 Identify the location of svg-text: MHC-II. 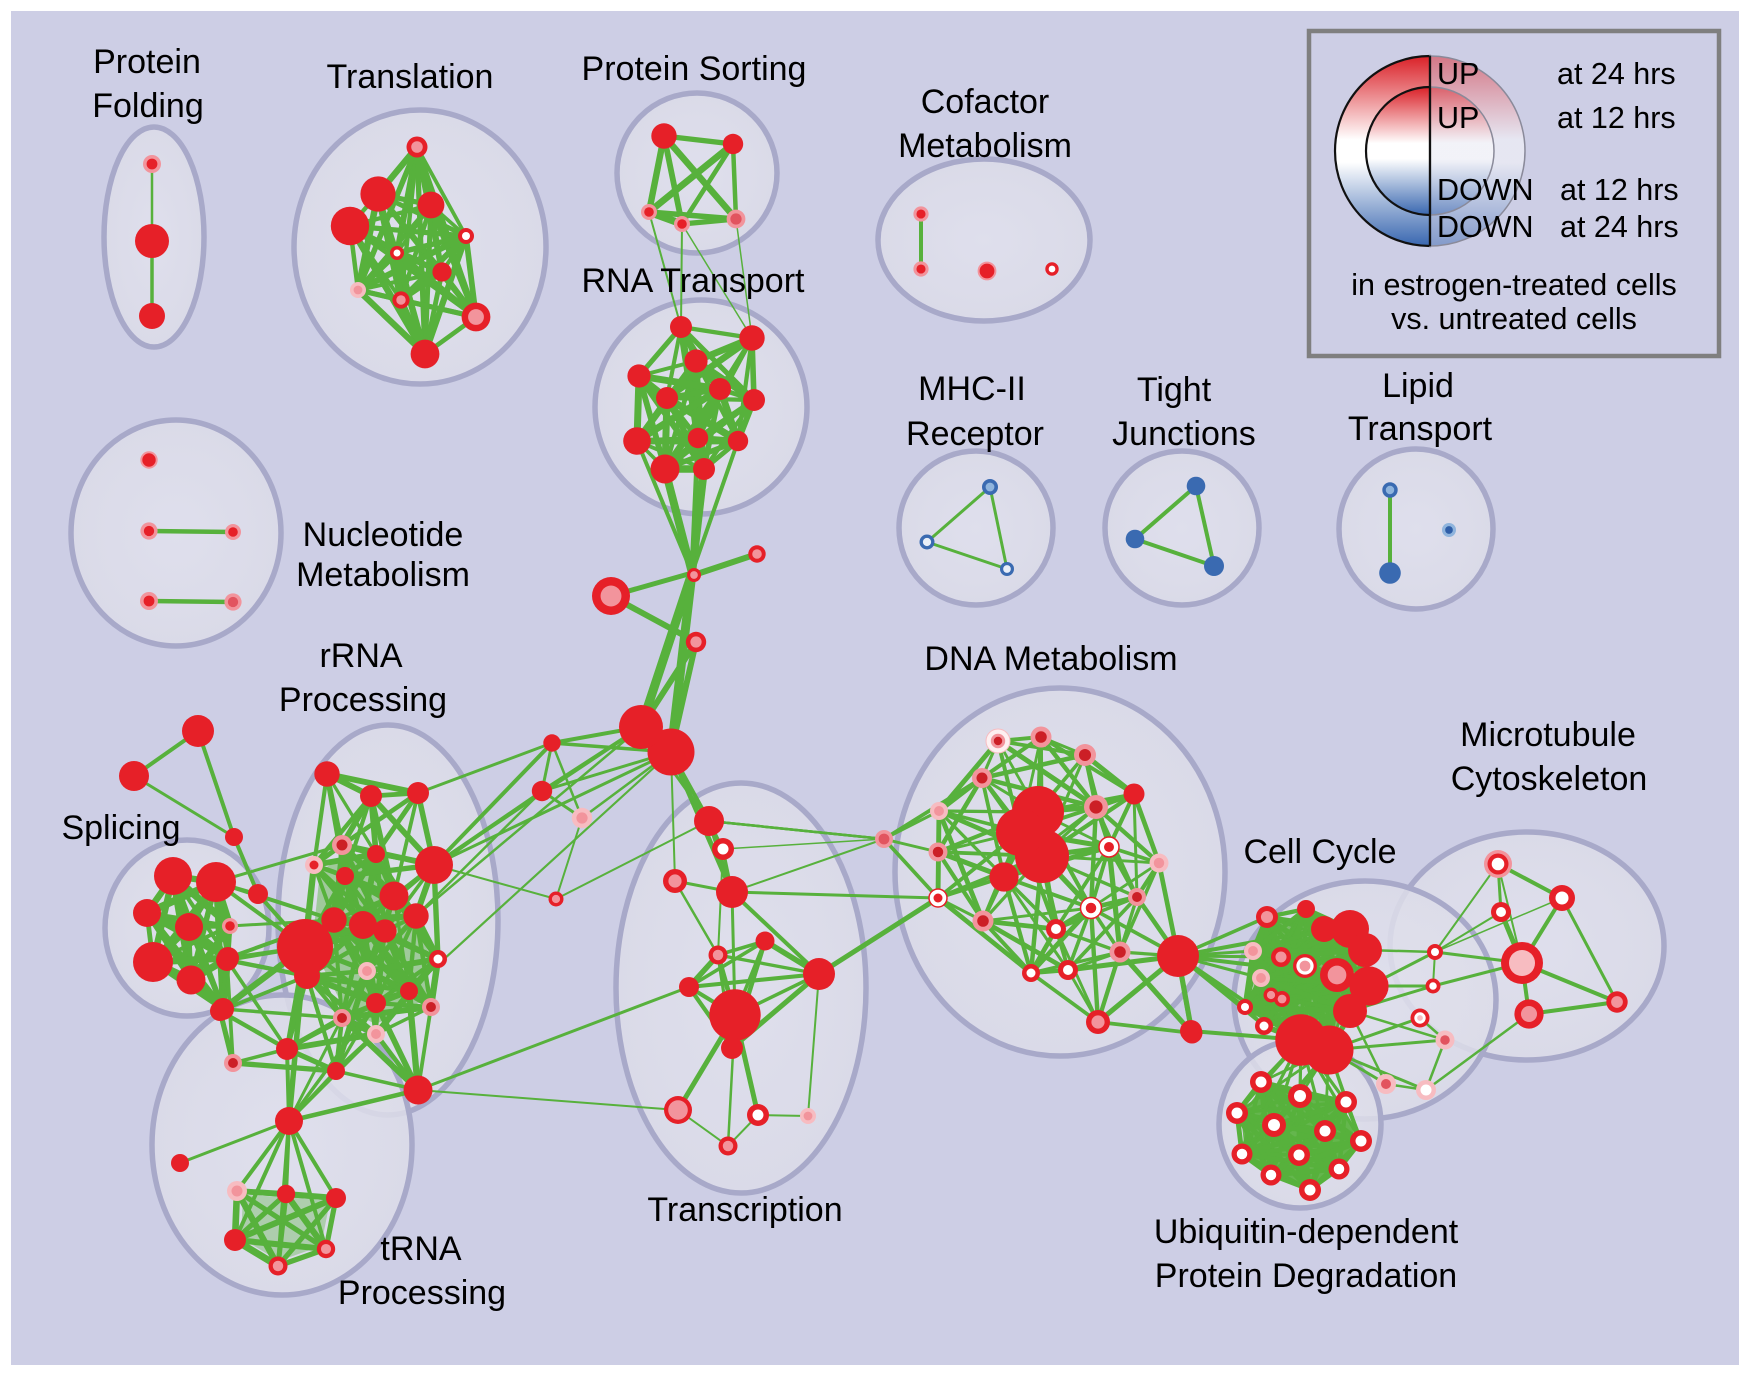
(972, 389).